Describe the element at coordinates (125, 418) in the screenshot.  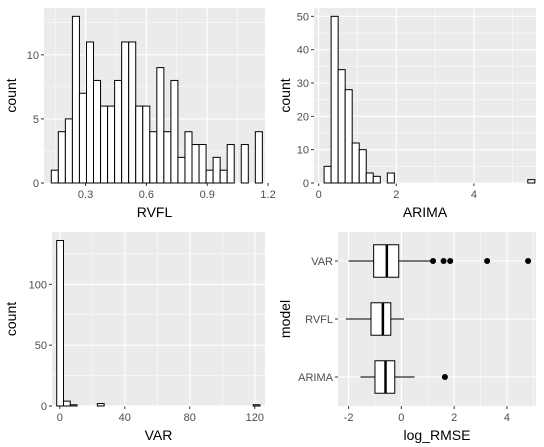
I see `x-tick-label: 40` at that location.